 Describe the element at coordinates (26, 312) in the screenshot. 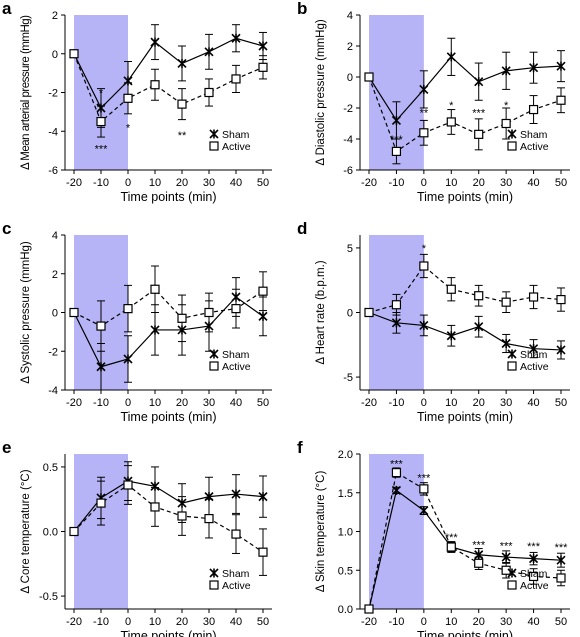

I see `y-axis-label: Δ Systolic pressure (mmHg)` at that location.